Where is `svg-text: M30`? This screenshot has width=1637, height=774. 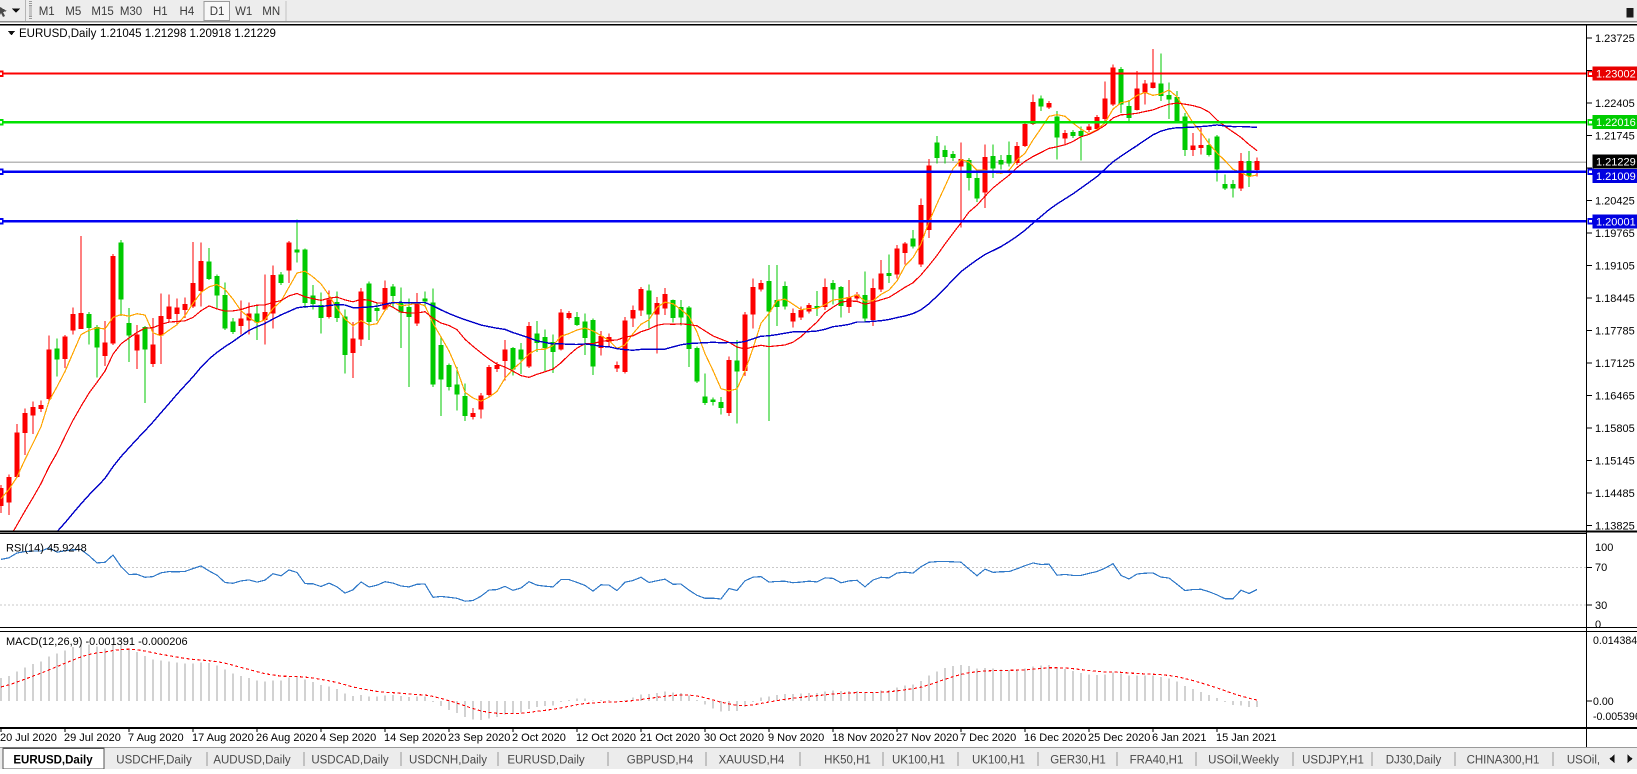 svg-text: M30 is located at coordinates (131, 12).